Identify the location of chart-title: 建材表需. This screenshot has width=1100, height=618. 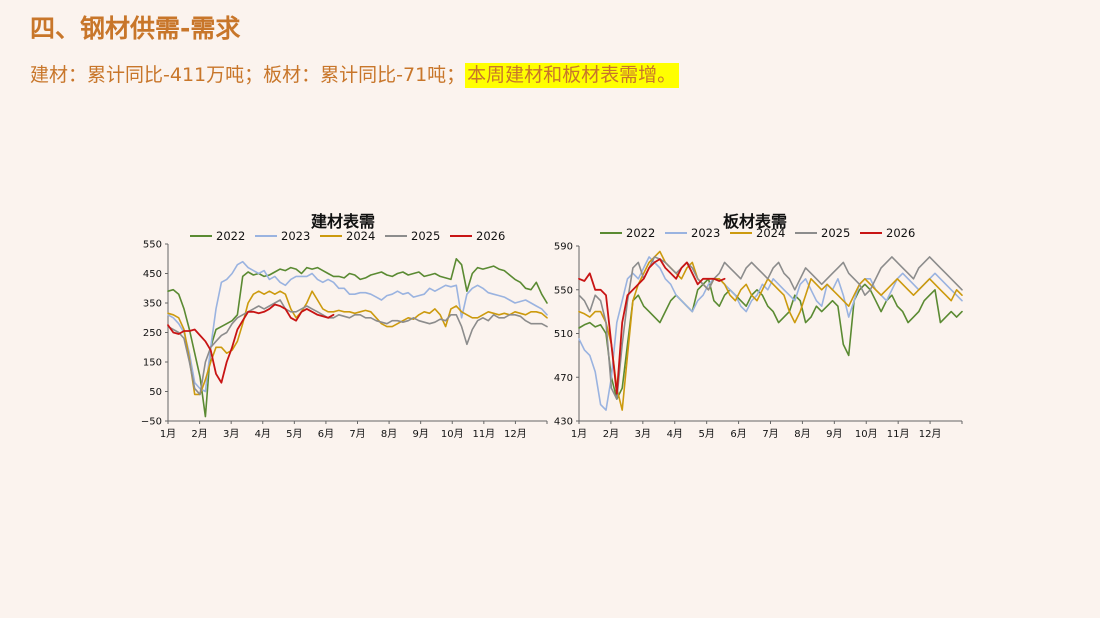
(343, 221).